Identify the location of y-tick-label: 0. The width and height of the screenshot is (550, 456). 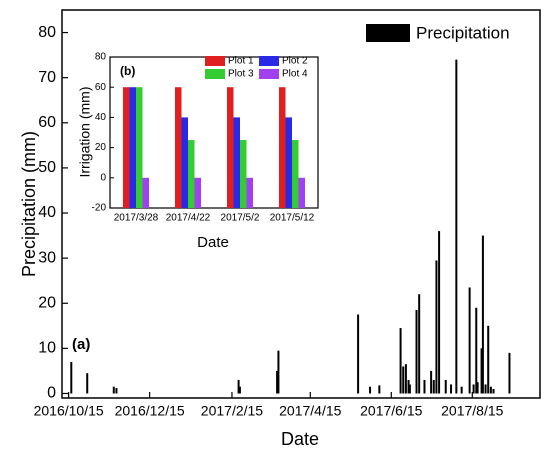
(51, 393).